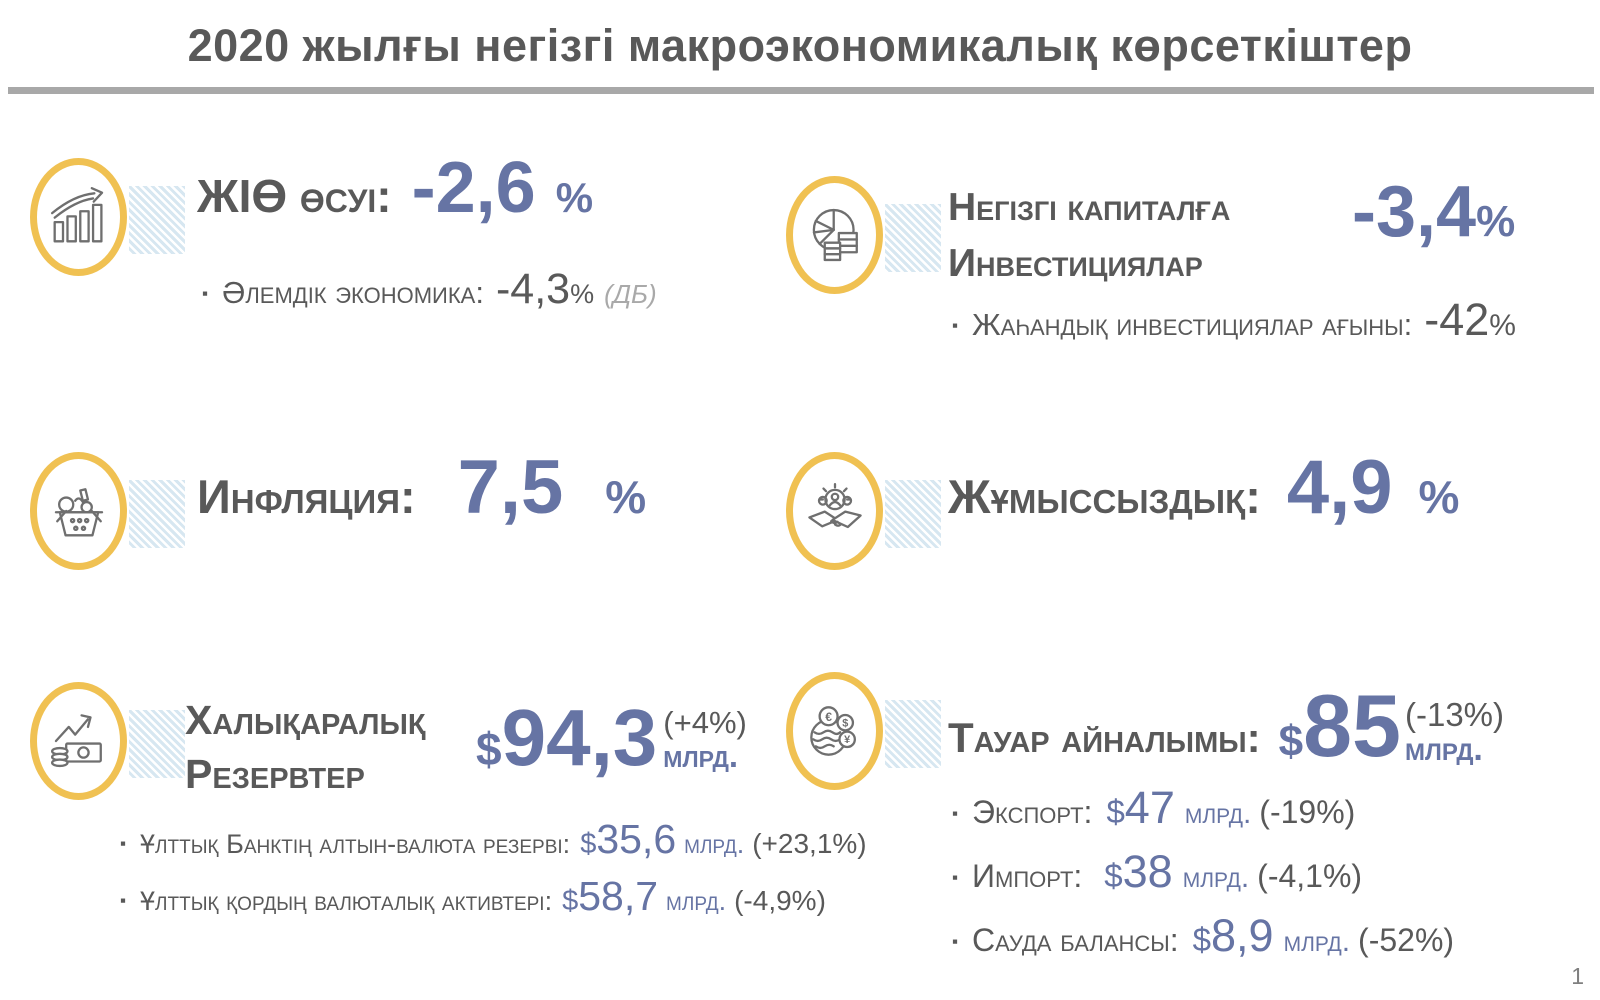  What do you see at coordinates (574, 197) in the screenshot?
I see `gdp-value-pct: %` at bounding box center [574, 197].